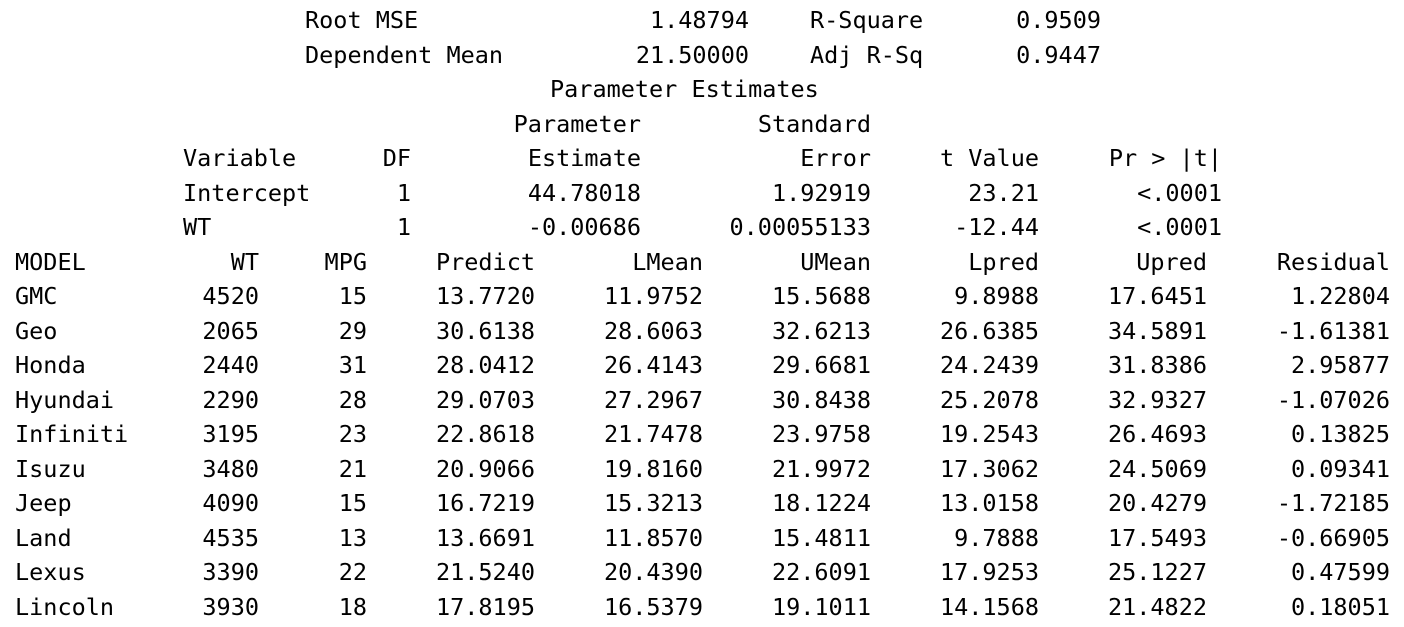 This screenshot has width=1404, height=627. I want to click on prediction-upred: 21.4822, so click(1157, 606).